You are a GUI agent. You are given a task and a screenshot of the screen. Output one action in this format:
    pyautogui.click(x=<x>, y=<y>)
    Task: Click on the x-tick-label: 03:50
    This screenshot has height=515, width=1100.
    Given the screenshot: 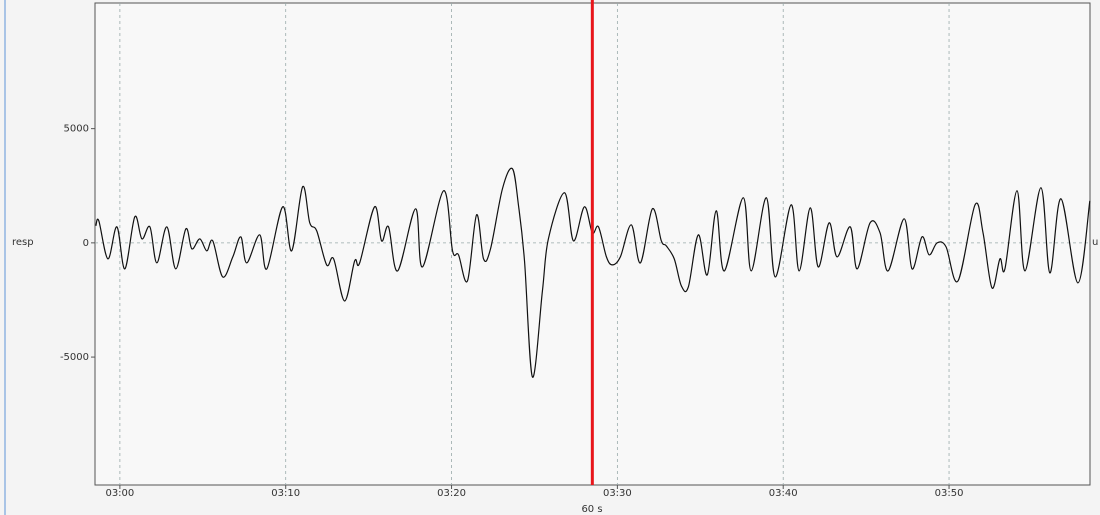 What is the action you would take?
    pyautogui.click(x=949, y=493)
    